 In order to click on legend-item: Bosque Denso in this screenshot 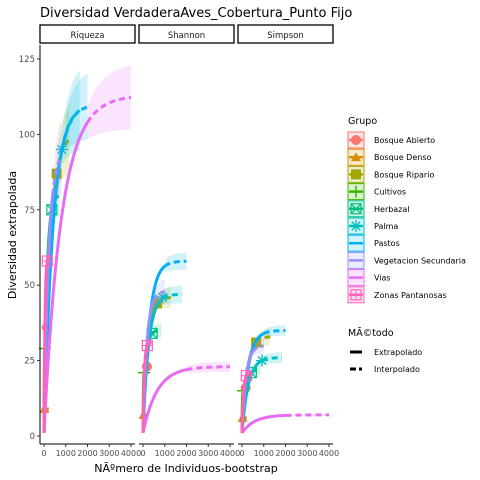, I will do `click(389, 157)`.